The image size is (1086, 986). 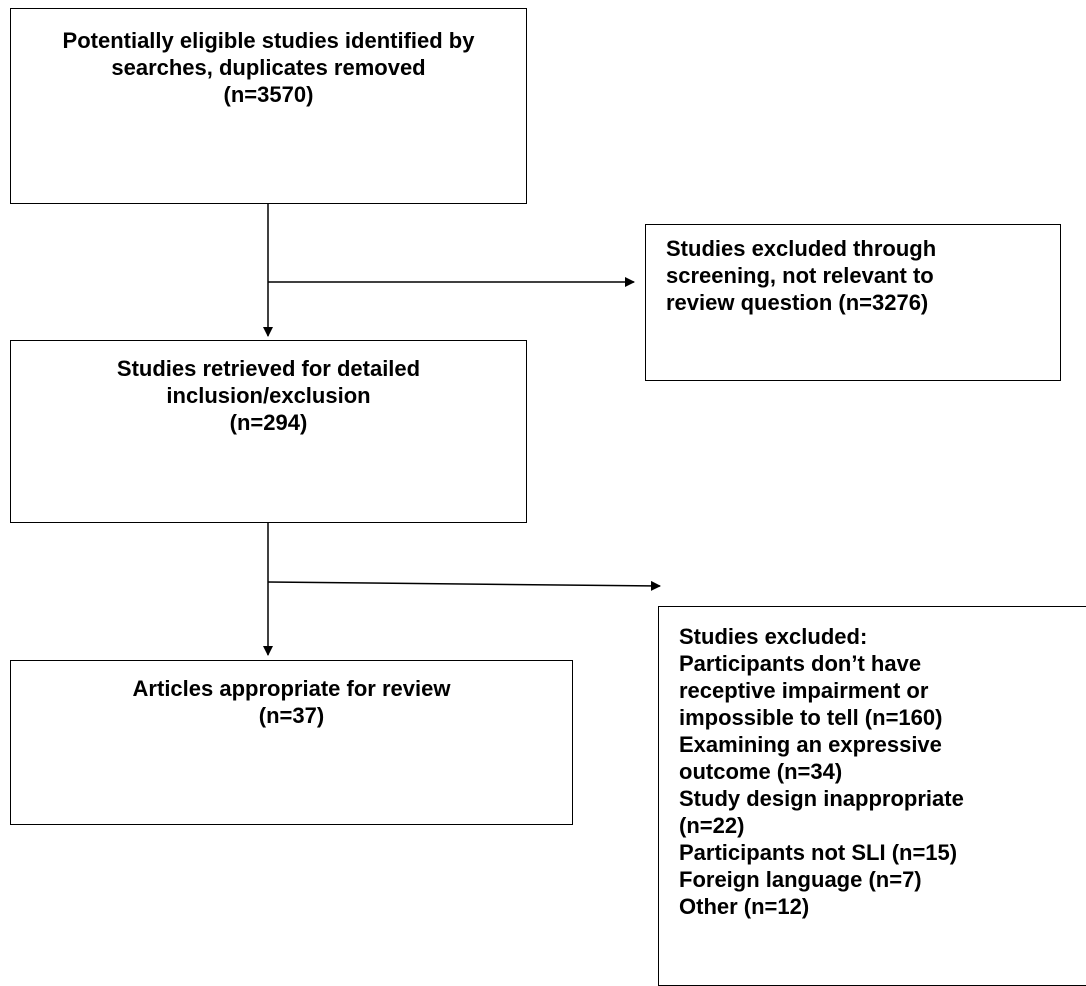 I want to click on box-excluded-screening-line-2: screening, not relevant to, so click(x=800, y=275).